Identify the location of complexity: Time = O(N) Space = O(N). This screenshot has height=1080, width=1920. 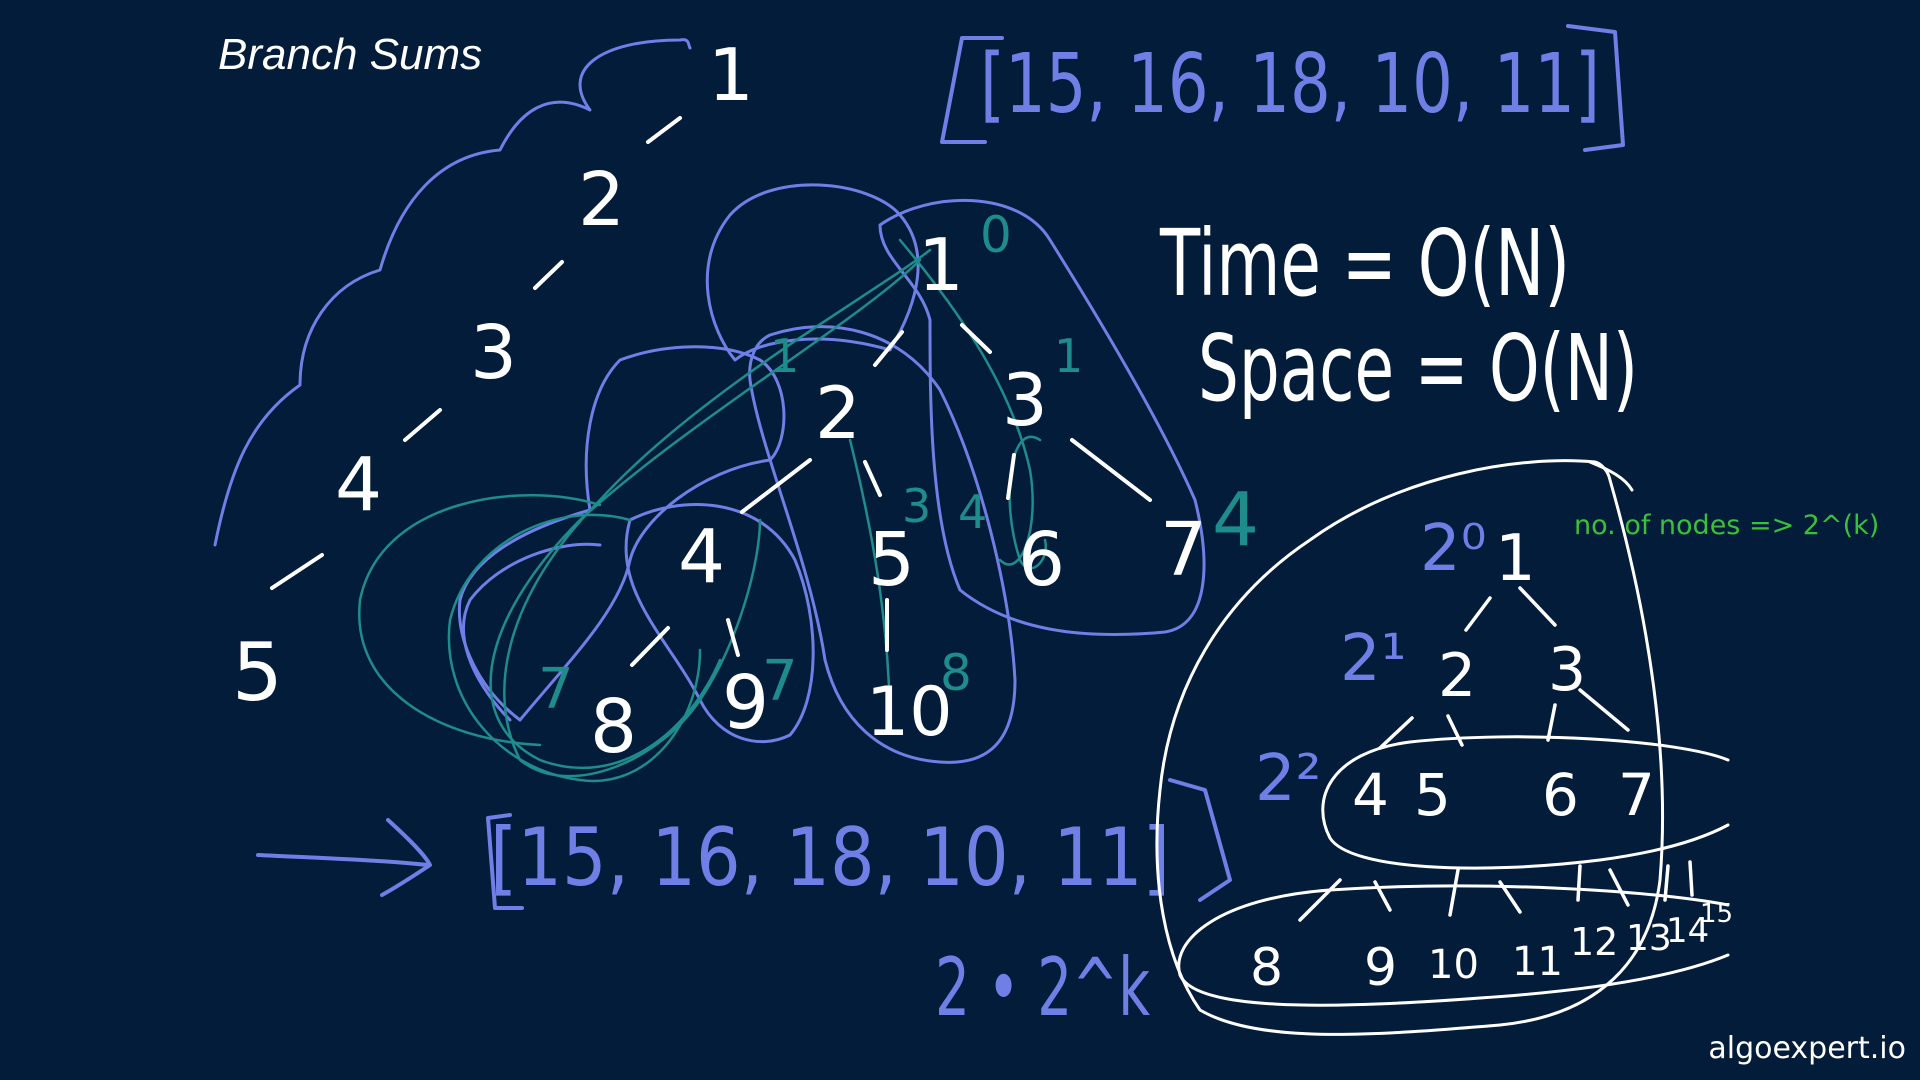
(1398, 316).